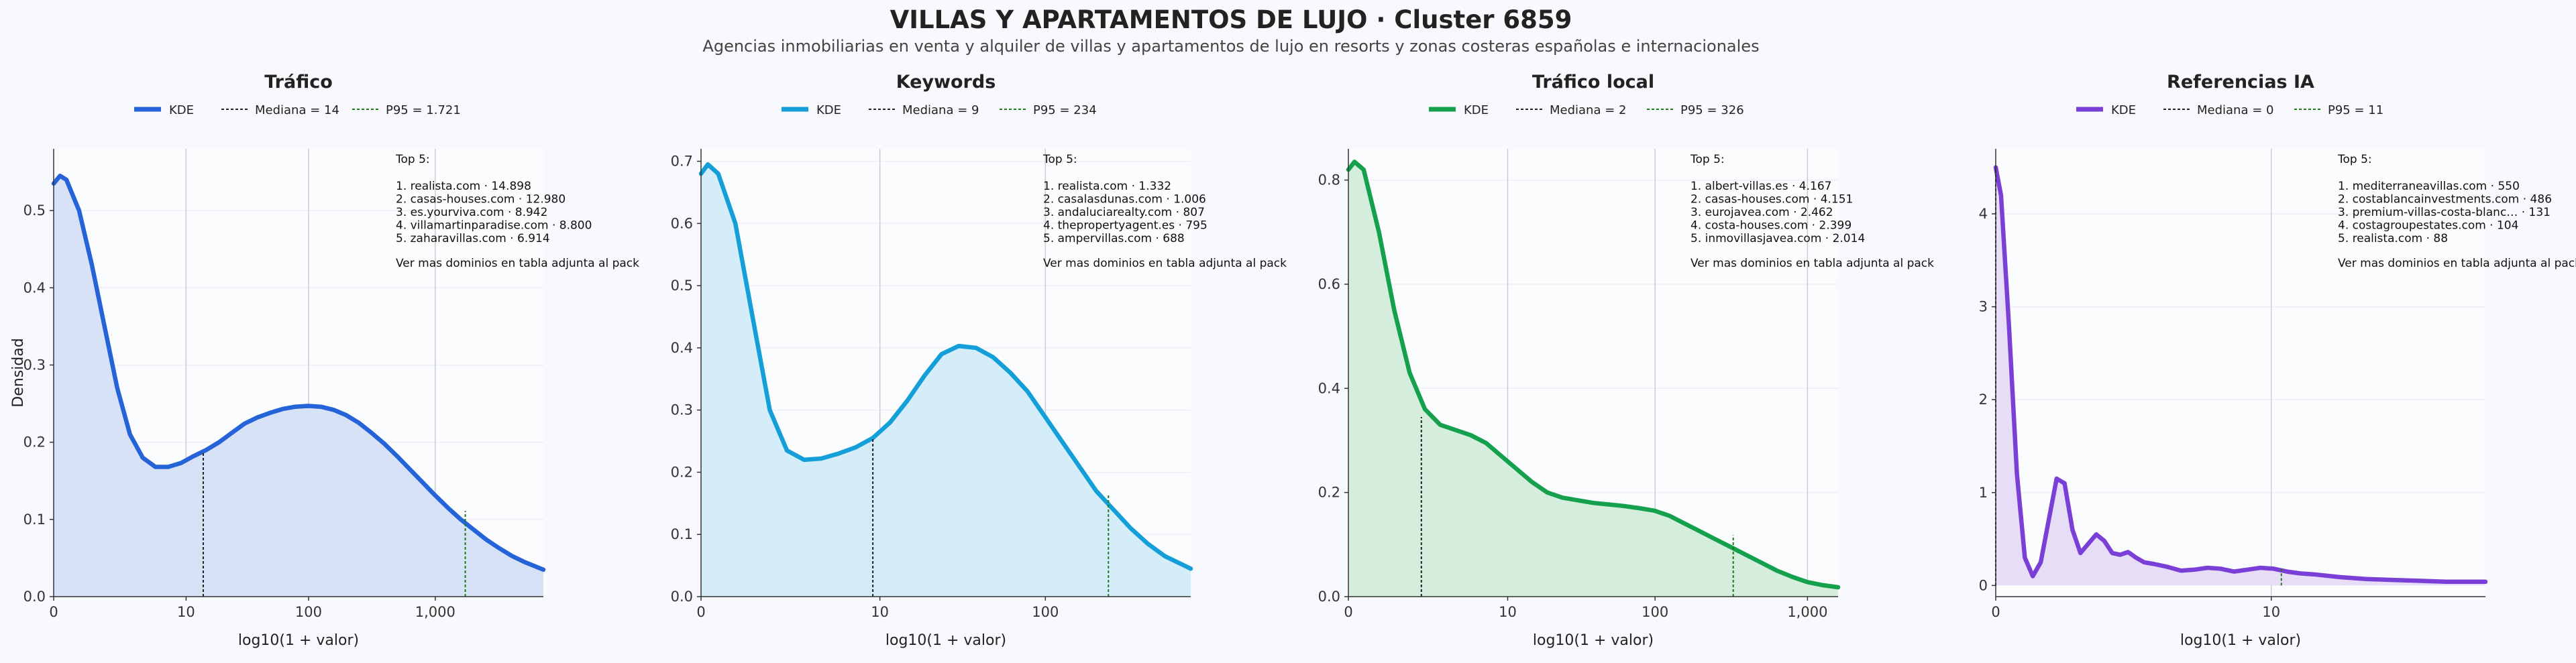 The width and height of the screenshot is (2576, 663). I want to click on top5-item: 5. zaharavillas.com · 6.914, so click(473, 238).